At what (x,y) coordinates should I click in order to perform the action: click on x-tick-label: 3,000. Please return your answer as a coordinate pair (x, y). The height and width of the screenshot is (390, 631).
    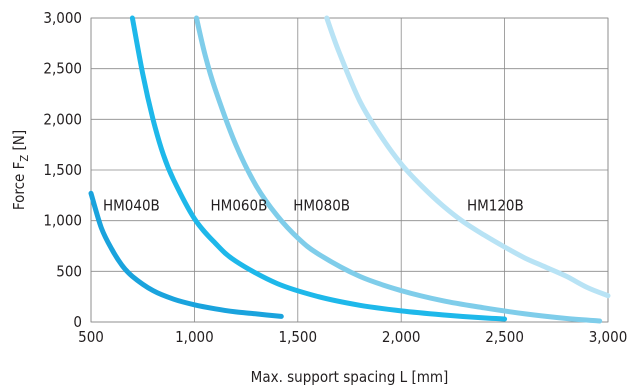
    Looking at the image, I should click on (608, 337).